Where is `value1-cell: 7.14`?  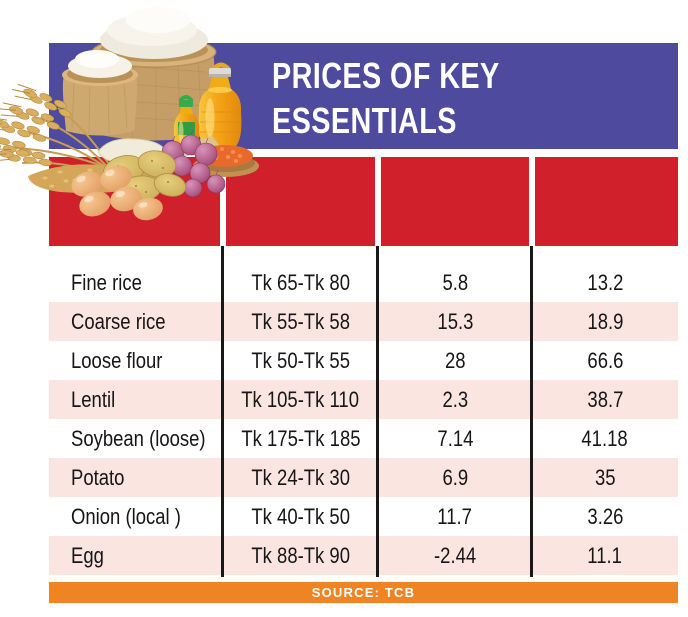
value1-cell: 7.14 is located at coordinates (455, 438).